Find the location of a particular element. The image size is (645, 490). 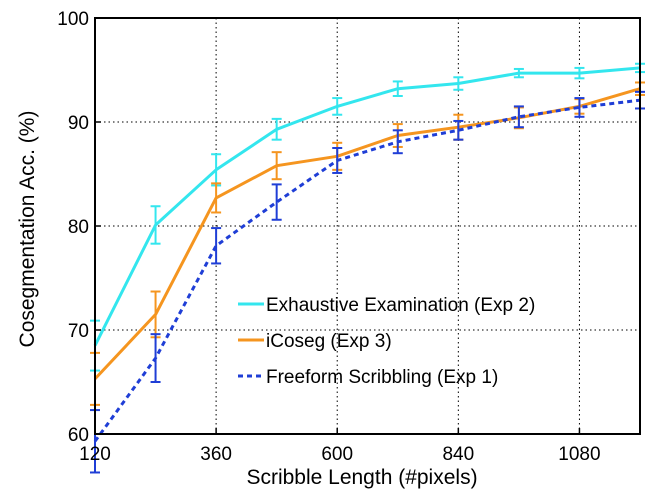

x-tick-label: 1080 is located at coordinates (579, 454).